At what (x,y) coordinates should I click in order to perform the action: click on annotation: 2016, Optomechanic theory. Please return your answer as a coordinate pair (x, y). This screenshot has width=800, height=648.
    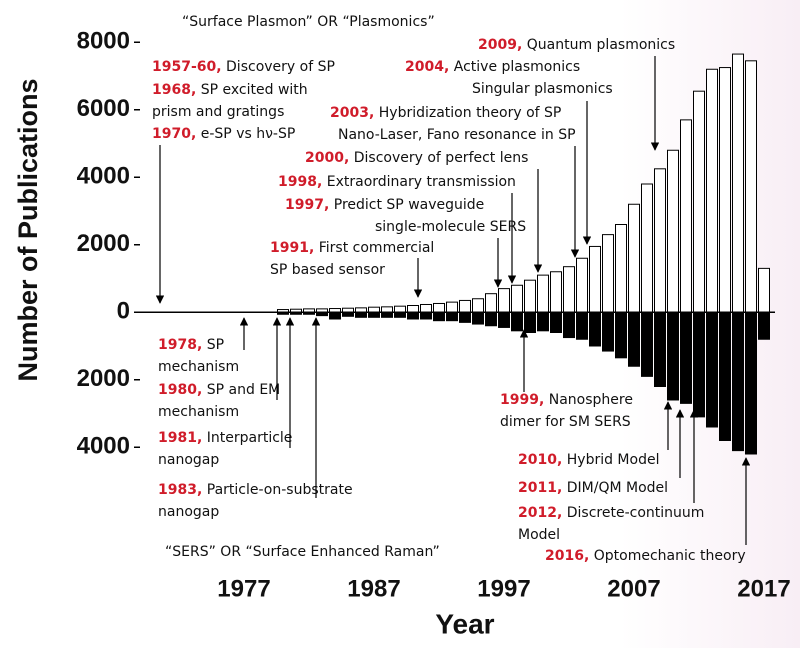
    Looking at the image, I should click on (645, 556).